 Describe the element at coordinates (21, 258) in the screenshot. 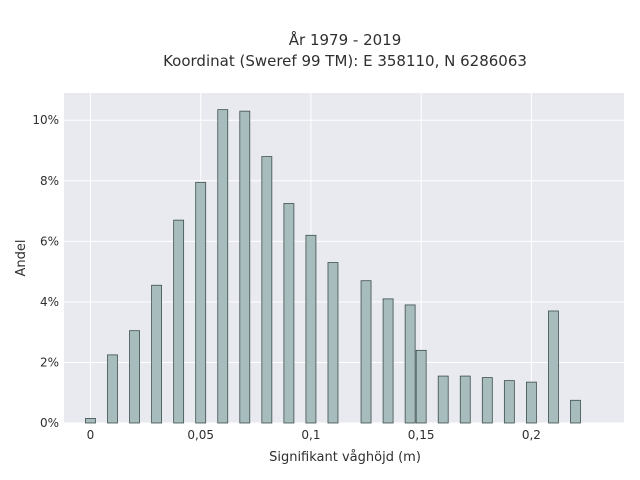

I see `y-axis-label: Andel` at that location.